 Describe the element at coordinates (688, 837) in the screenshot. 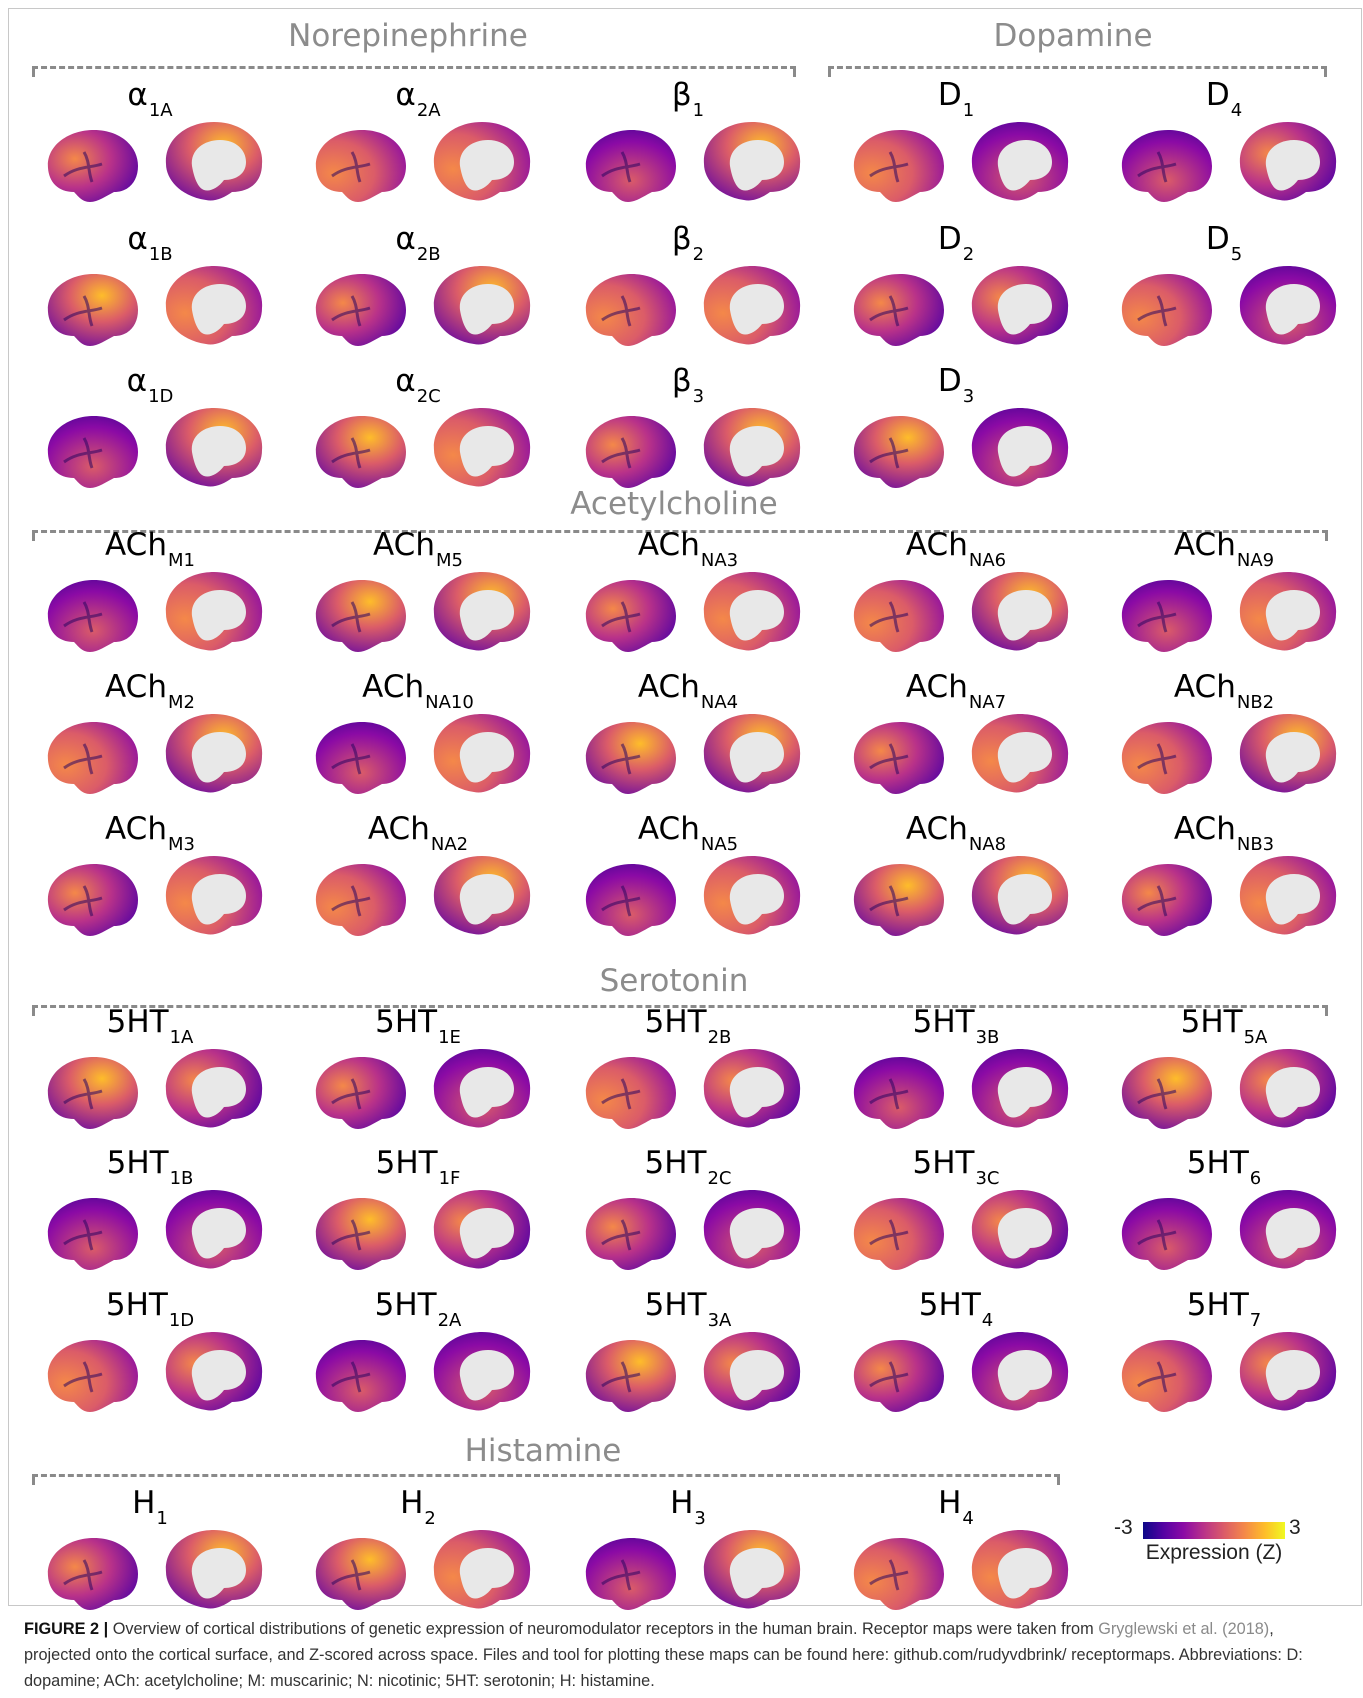

I see `receptor-label: AChNA5` at that location.